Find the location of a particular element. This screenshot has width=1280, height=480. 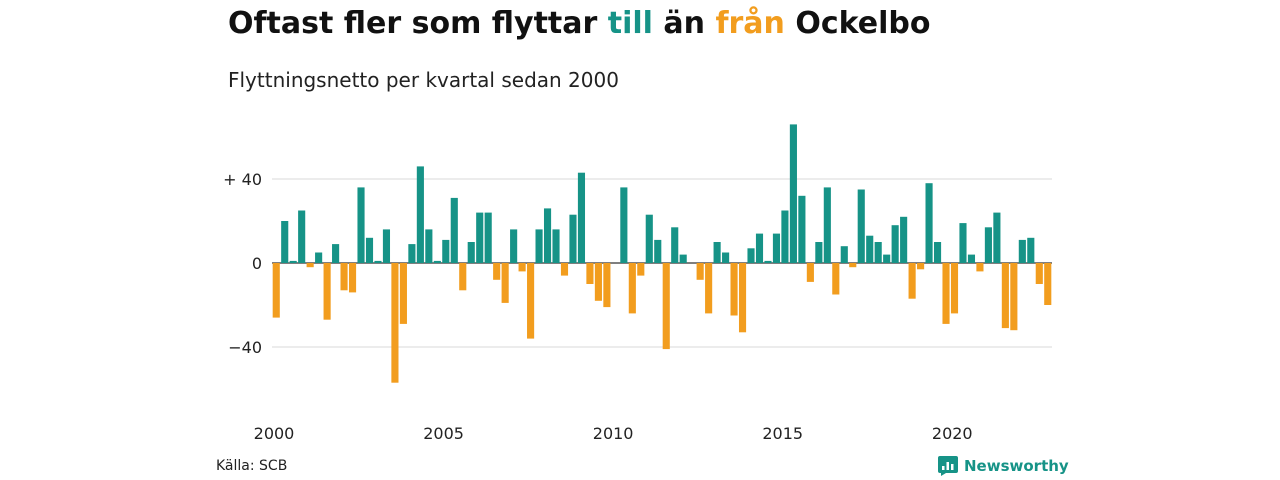

x-tick-label: 2010 is located at coordinates (613, 433).